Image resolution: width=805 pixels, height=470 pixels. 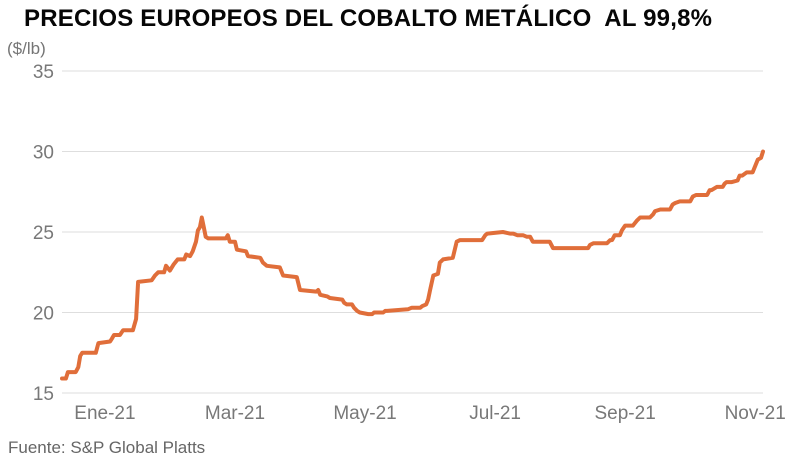 I want to click on y-tick-label: 25, so click(x=43, y=233).